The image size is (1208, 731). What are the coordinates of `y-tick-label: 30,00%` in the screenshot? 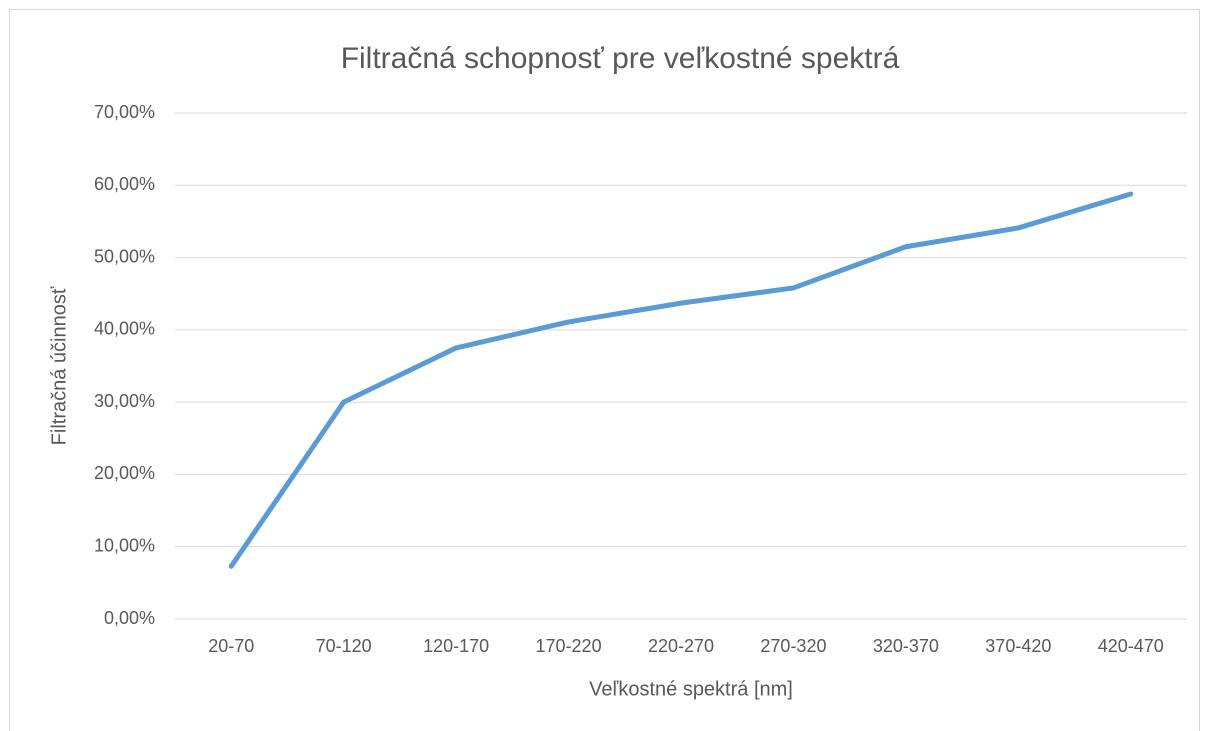 It's located at (124, 401).